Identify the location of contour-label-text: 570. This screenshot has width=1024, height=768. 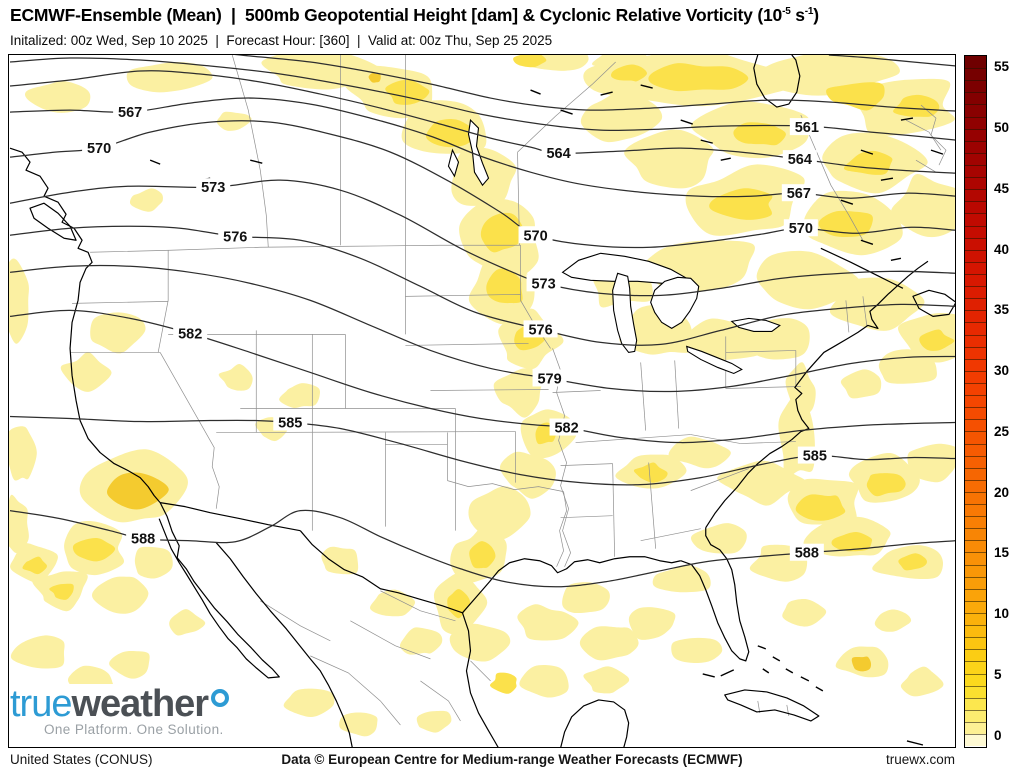
(99, 149).